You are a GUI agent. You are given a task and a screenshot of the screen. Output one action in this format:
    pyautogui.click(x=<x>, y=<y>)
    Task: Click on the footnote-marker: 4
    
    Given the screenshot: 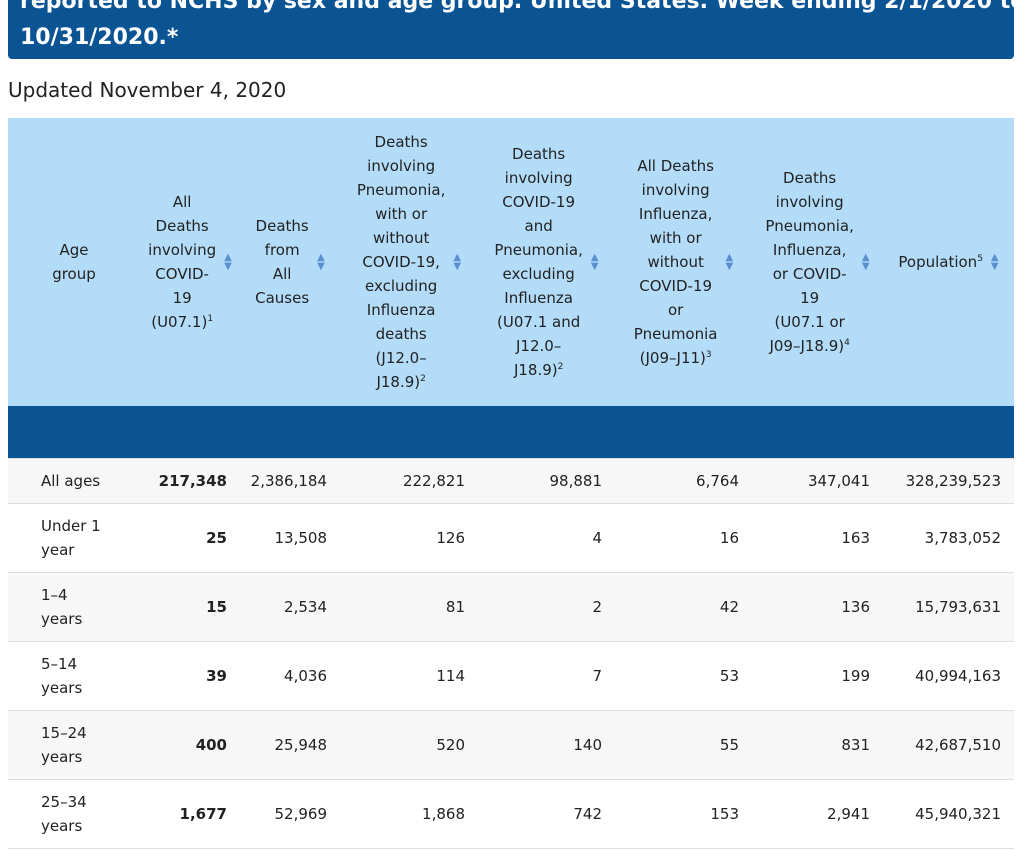 What is the action you would take?
    pyautogui.click(x=847, y=343)
    